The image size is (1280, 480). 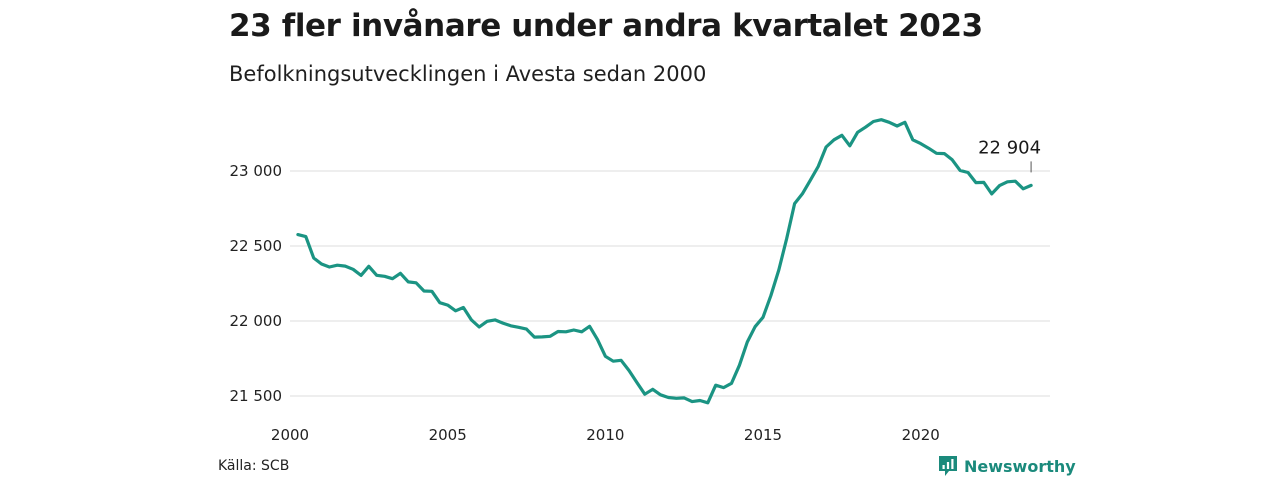 What do you see at coordinates (290, 435) in the screenshot?
I see `x-tick-label: 2000` at bounding box center [290, 435].